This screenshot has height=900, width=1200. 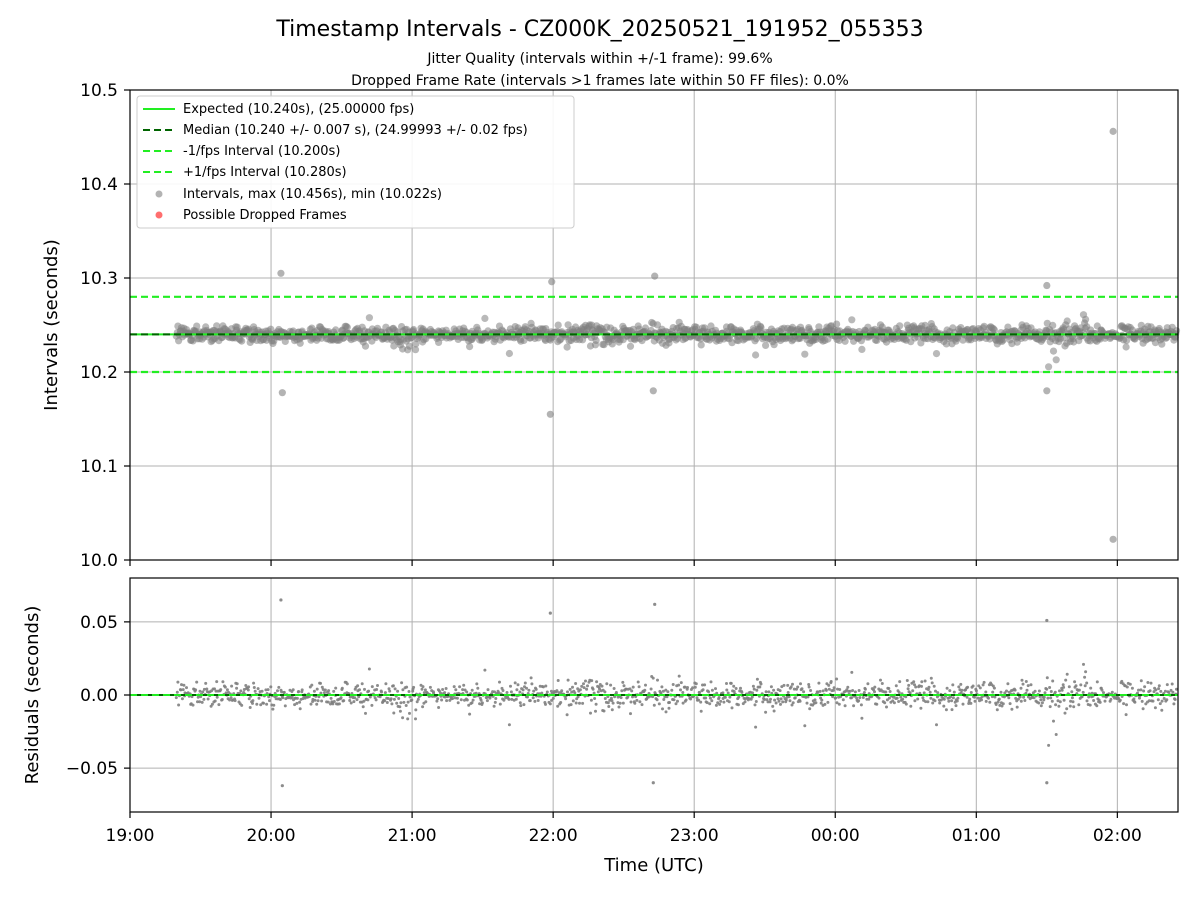 I want to click on x-tick-label: 23:00, so click(x=694, y=836).